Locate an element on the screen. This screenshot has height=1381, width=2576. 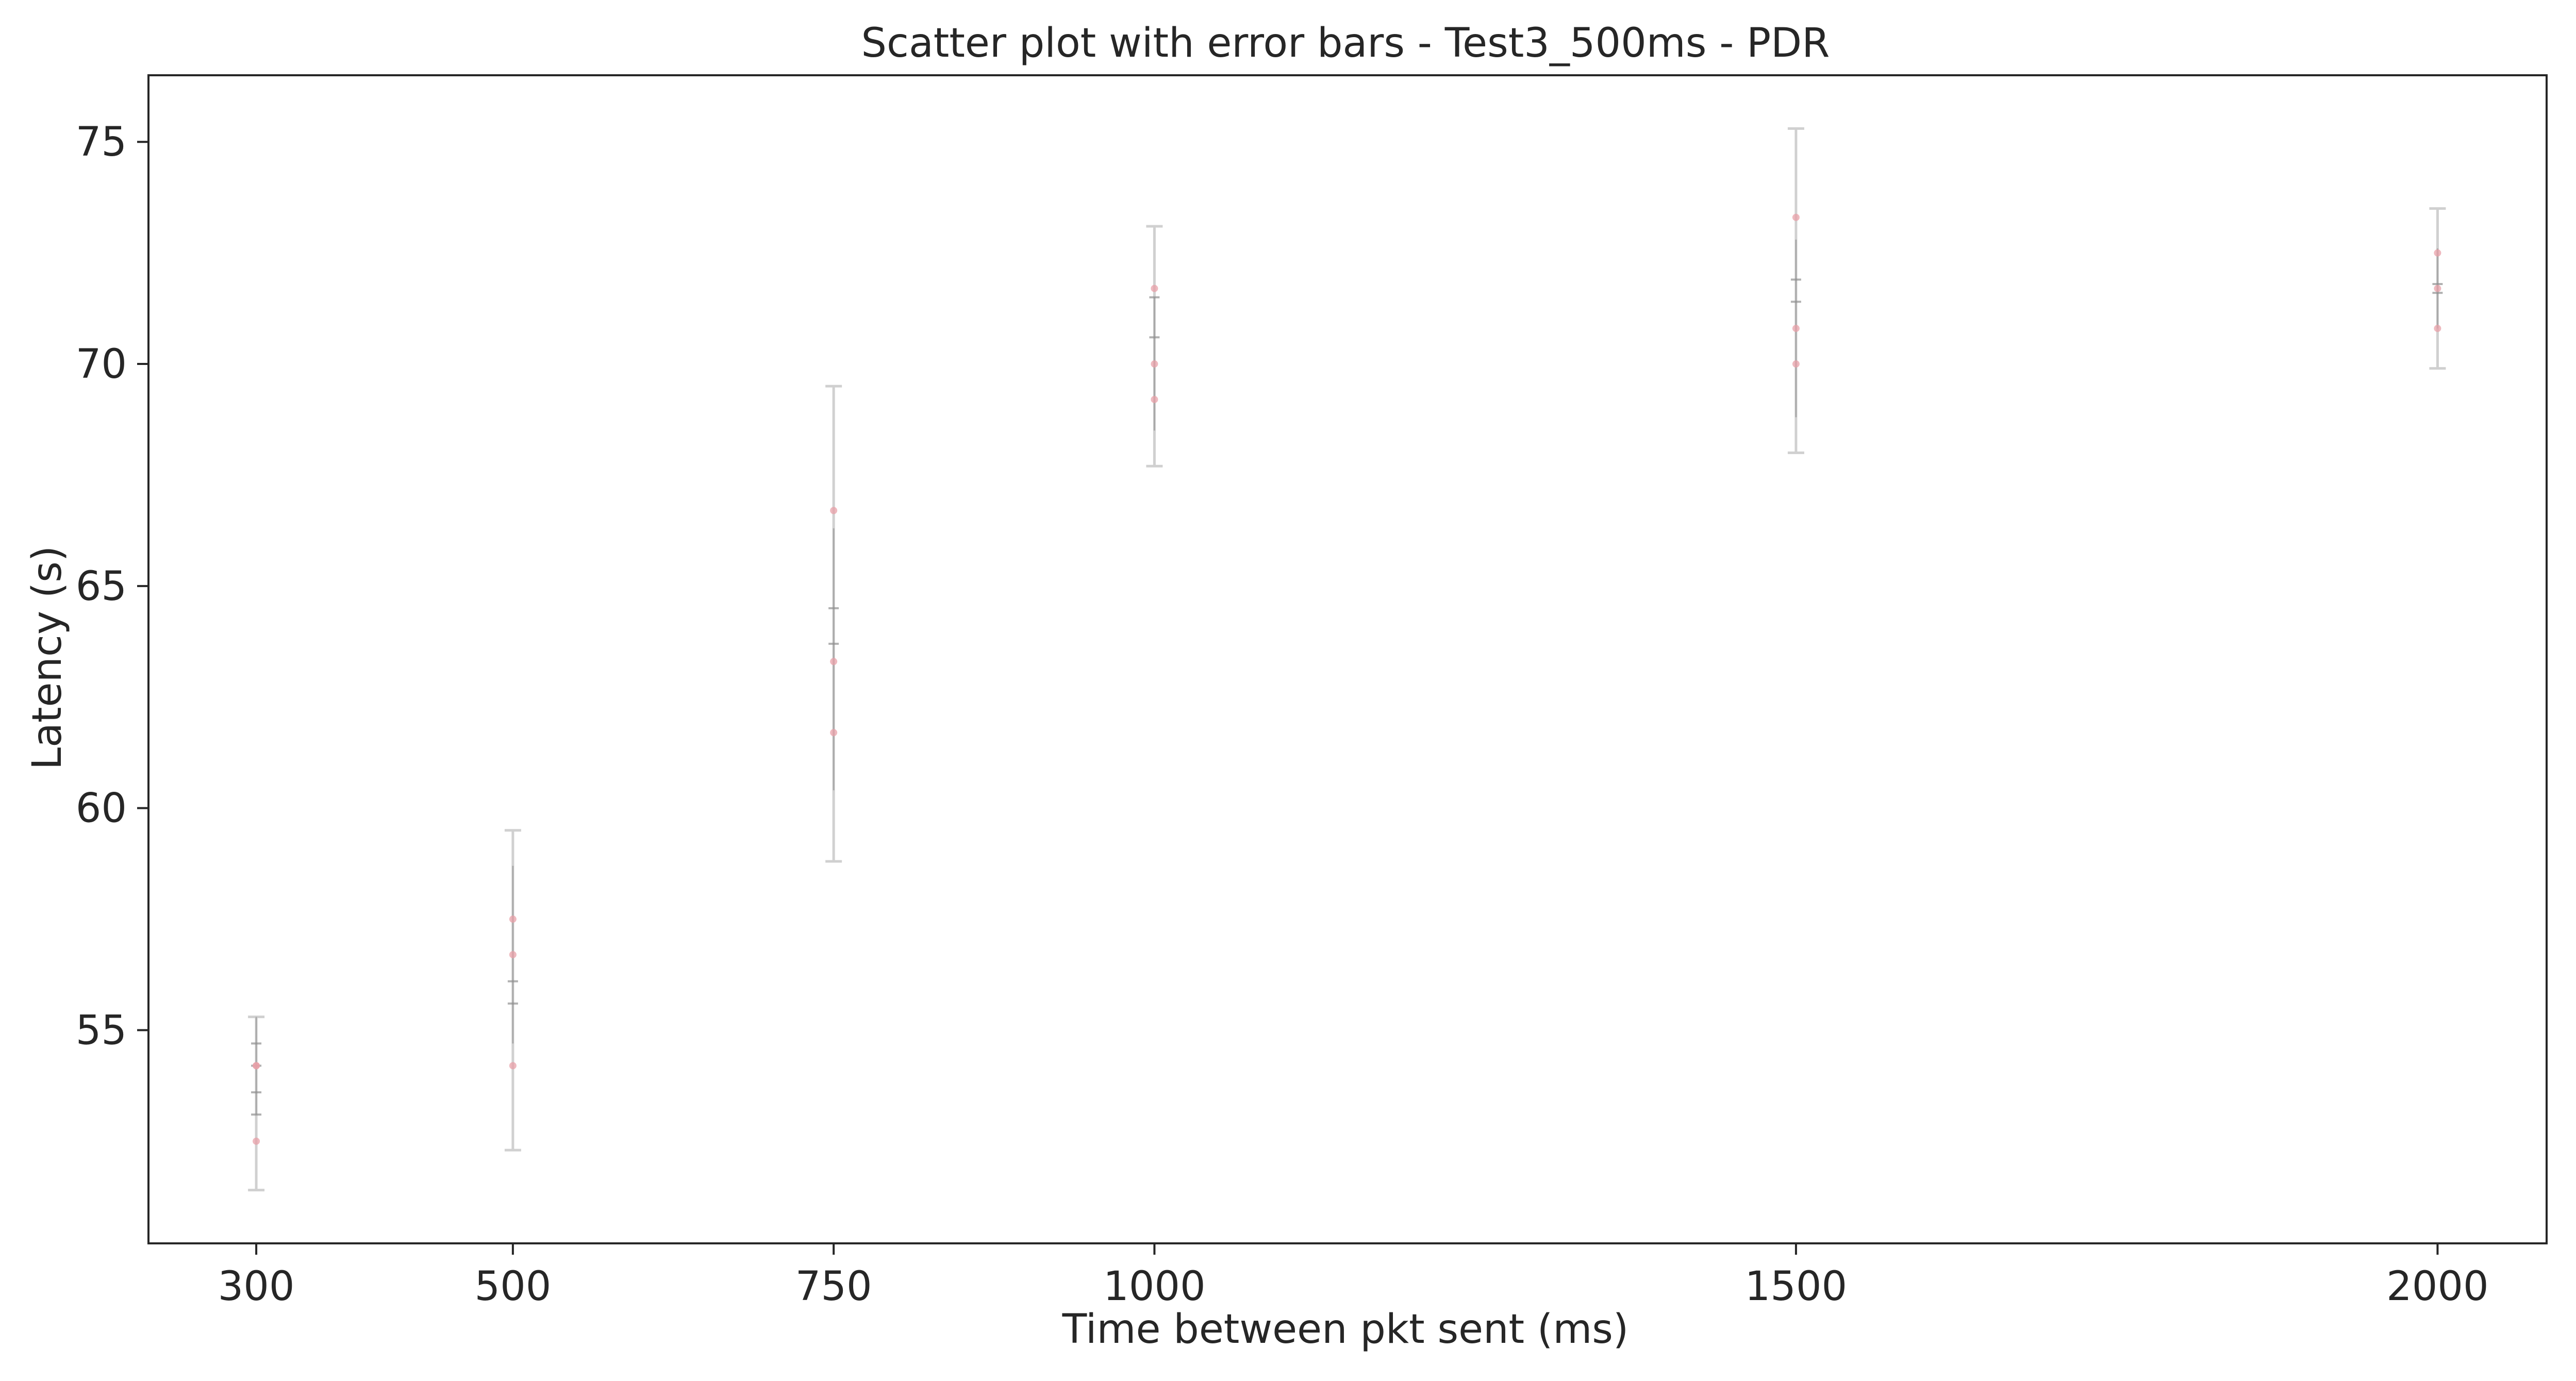
x-tick-label: 1500 is located at coordinates (1797, 1286).